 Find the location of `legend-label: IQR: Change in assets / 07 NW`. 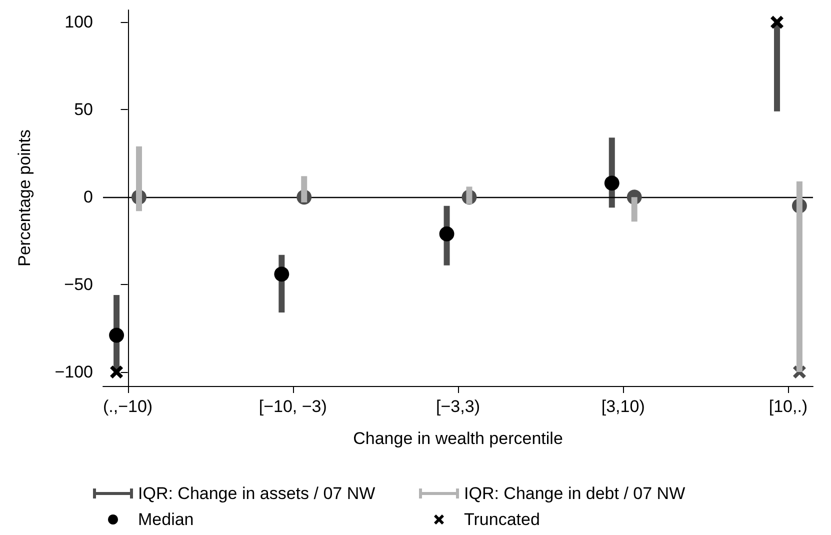

legend-label: IQR: Change in assets / 07 NW is located at coordinates (257, 493).